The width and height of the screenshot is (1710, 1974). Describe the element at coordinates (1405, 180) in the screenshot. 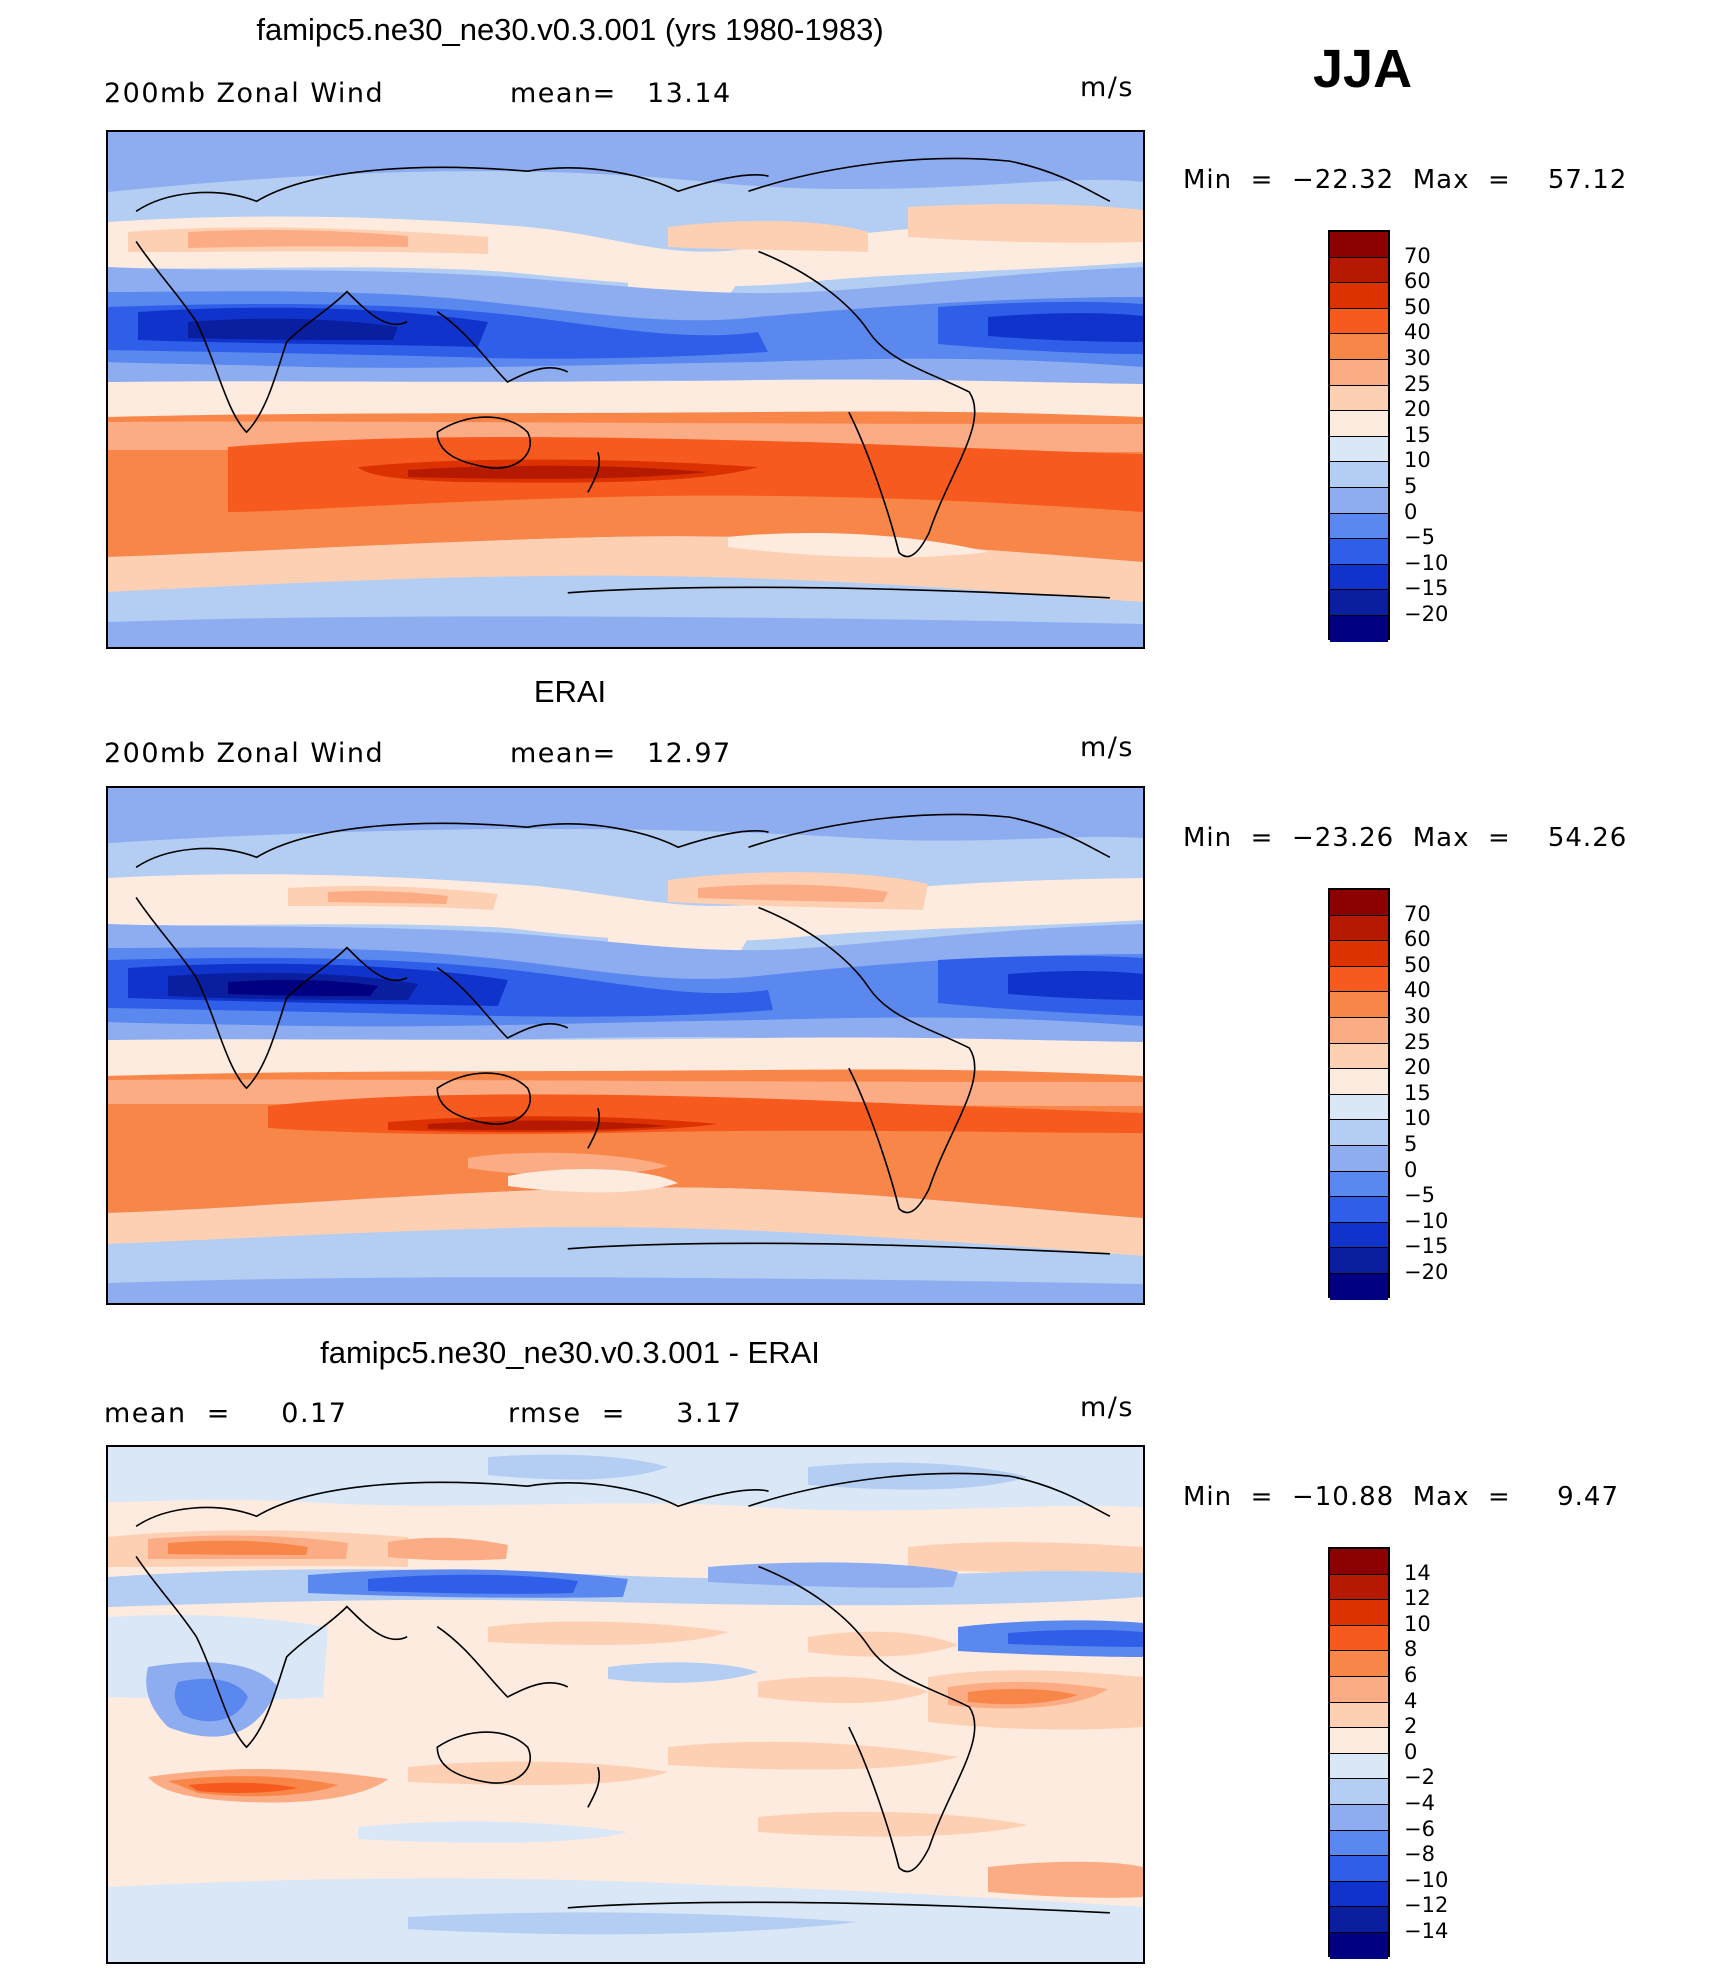

I see `panel-1-minmax: Min = −22.32 Max = 57.12` at that location.